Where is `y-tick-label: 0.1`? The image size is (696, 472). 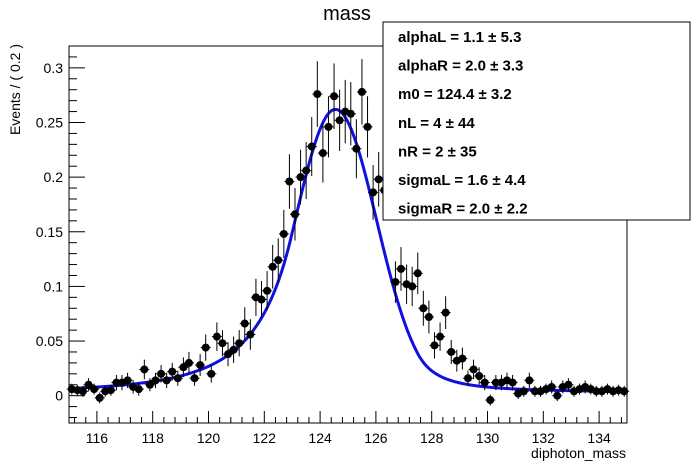 y-tick-label: 0.1 is located at coordinates (54, 286).